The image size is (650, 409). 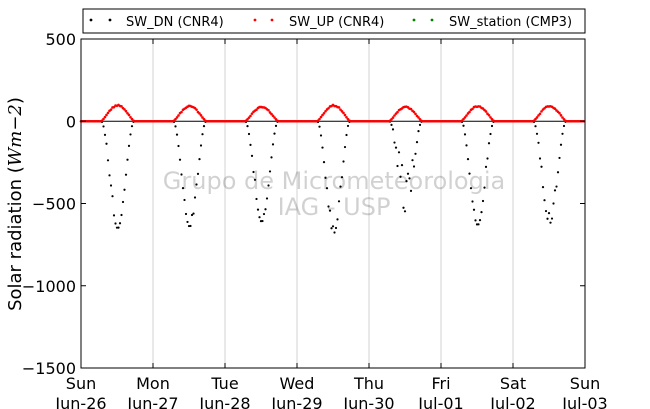 What do you see at coordinates (492, 22) in the screenshot?
I see `legend-entry-sw-station: SW_station (CMP3)` at bounding box center [492, 22].